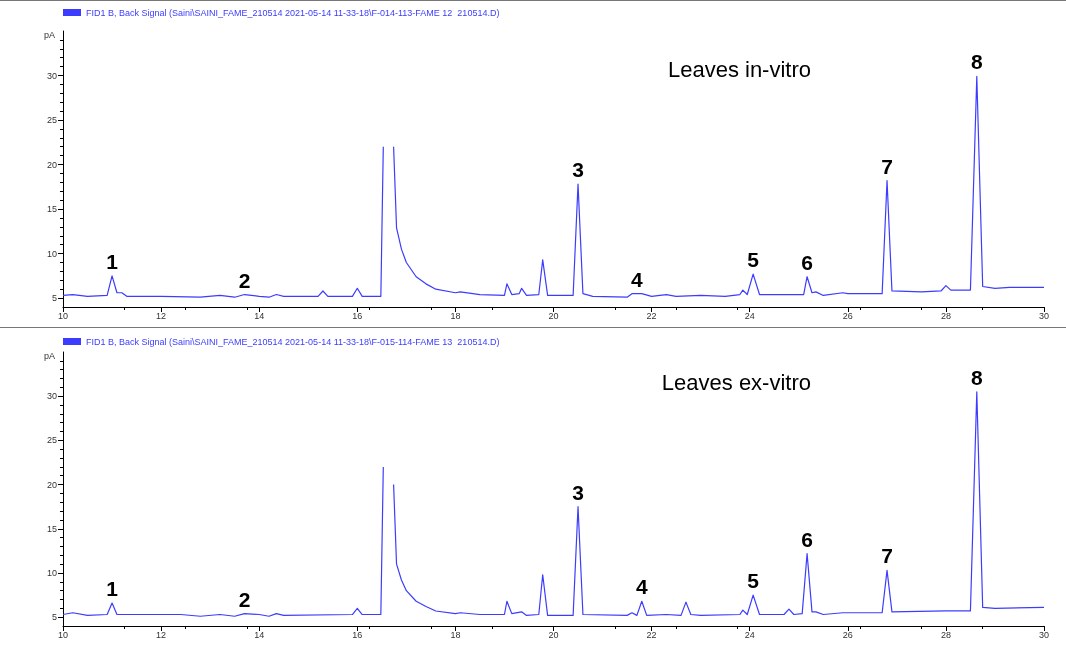 This screenshot has height=646, width=1066. I want to click on text: Leaves in-vitro, so click(739, 69).